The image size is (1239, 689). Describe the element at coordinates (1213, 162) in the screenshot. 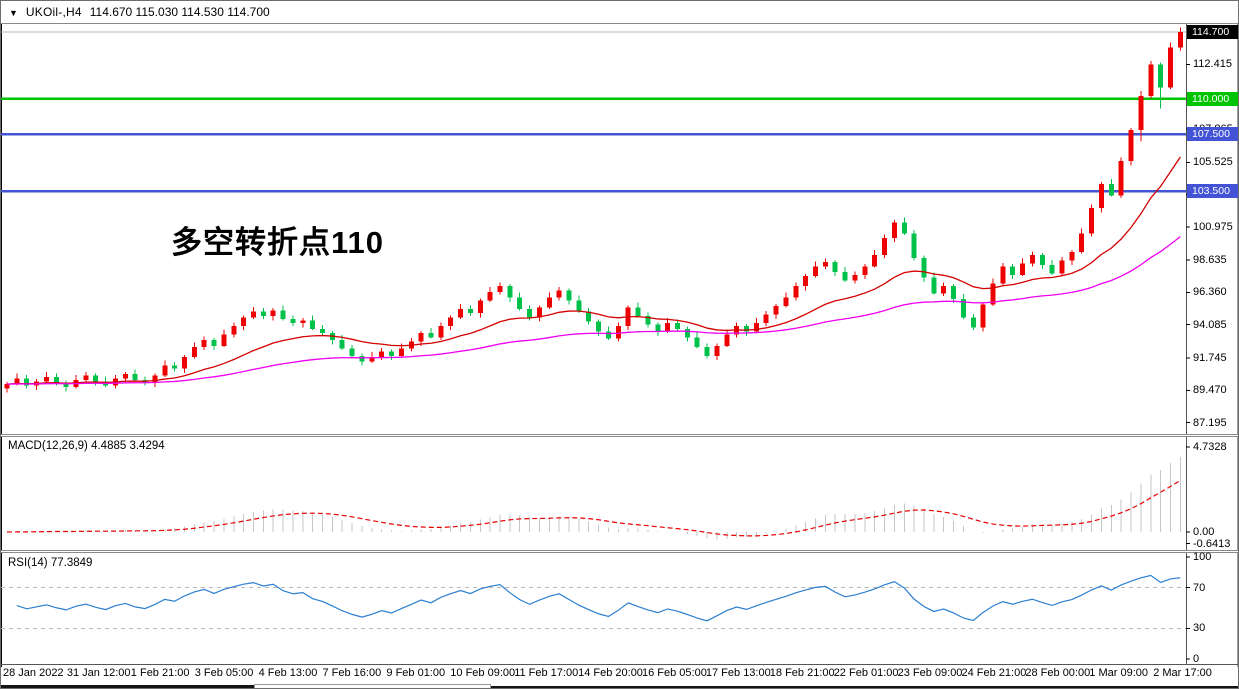

I see `price-axis-tick-label: 105.525` at that location.